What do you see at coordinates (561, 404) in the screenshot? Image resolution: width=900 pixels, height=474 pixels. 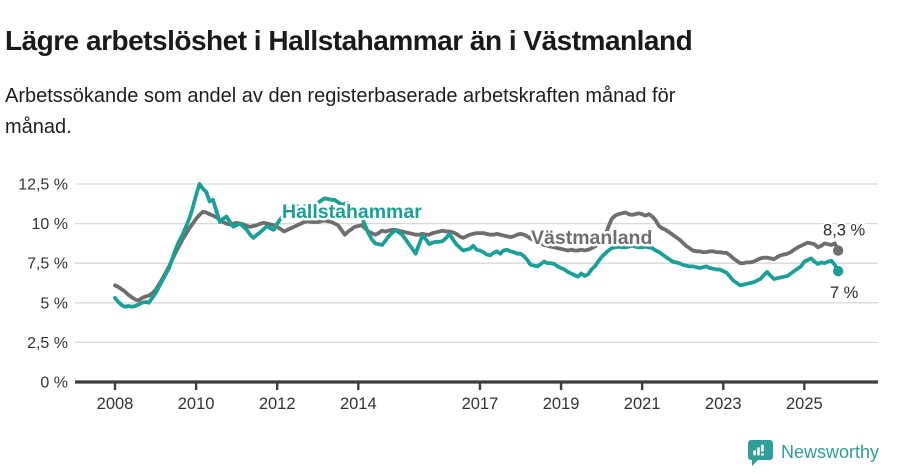 I see `x-tick-label: 2019` at bounding box center [561, 404].